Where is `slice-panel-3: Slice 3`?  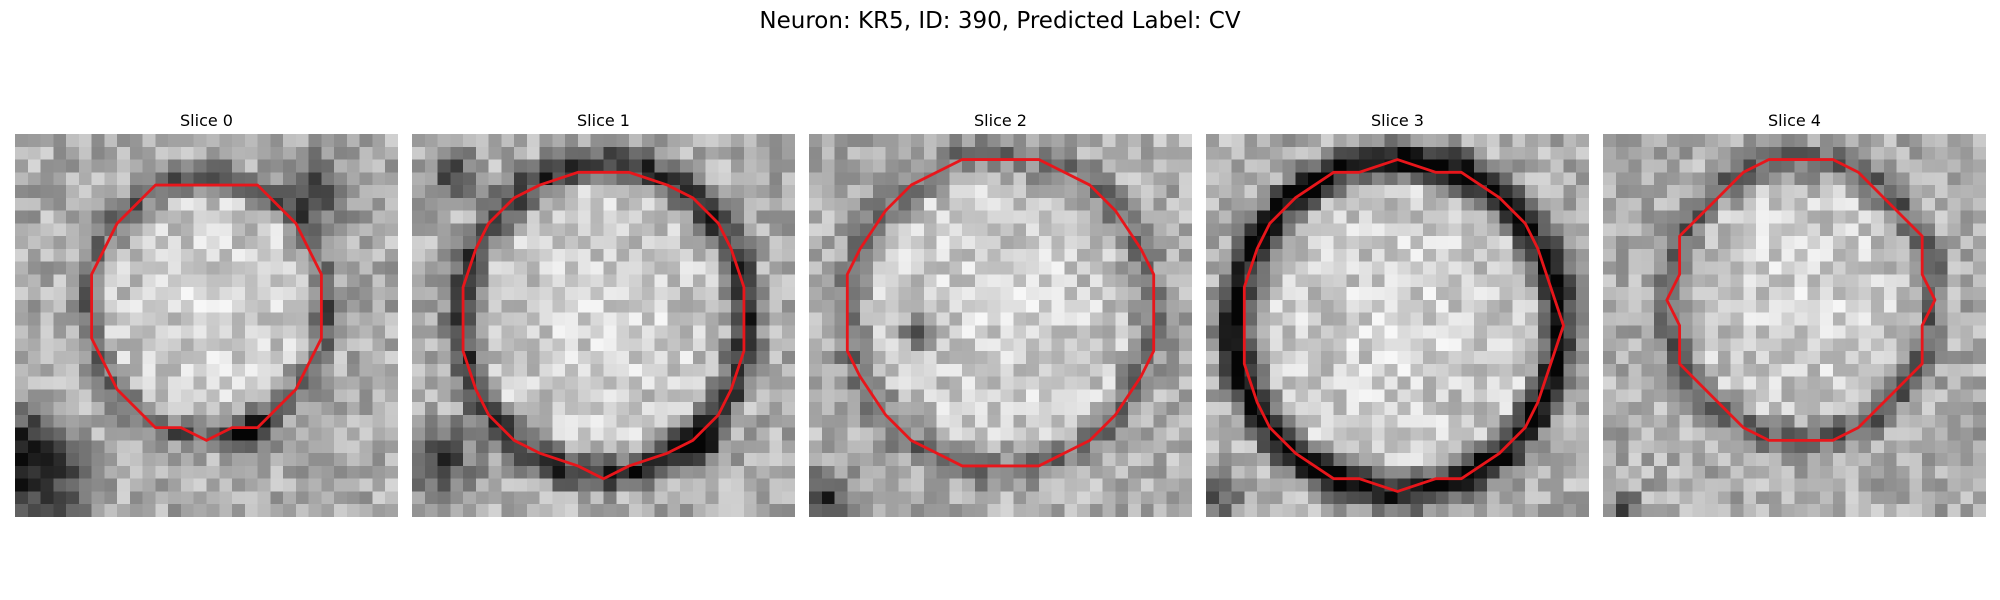
slice-panel-3: Slice 3 is located at coordinates (1397, 312).